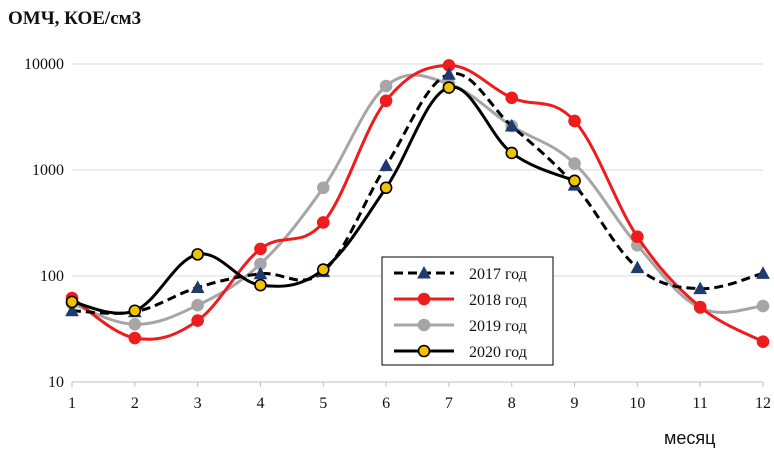  What do you see at coordinates (424, 351) in the screenshot?
I see `legend-2020-marker` at bounding box center [424, 351].